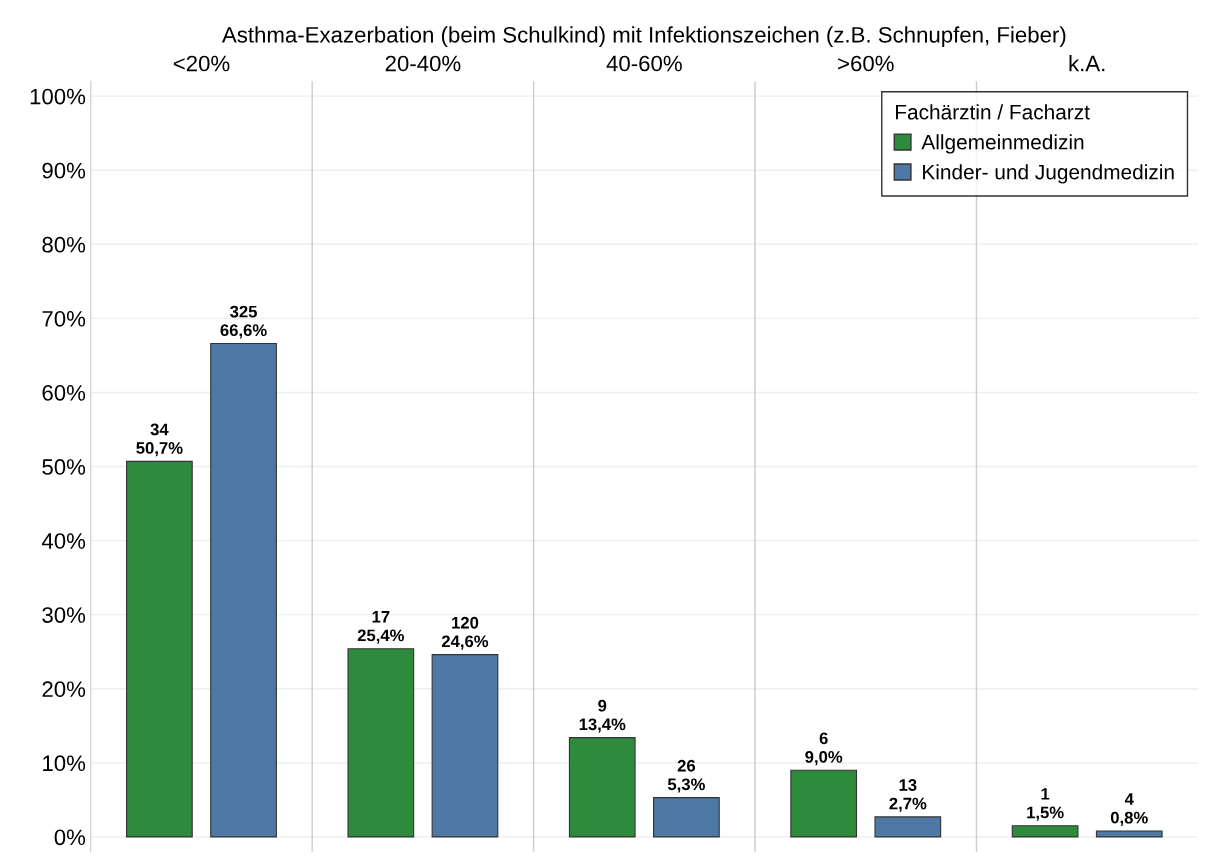 Image resolution: width=1210 pixels, height=856 pixels. I want to click on y-tick-label: 80%, so click(64, 244).